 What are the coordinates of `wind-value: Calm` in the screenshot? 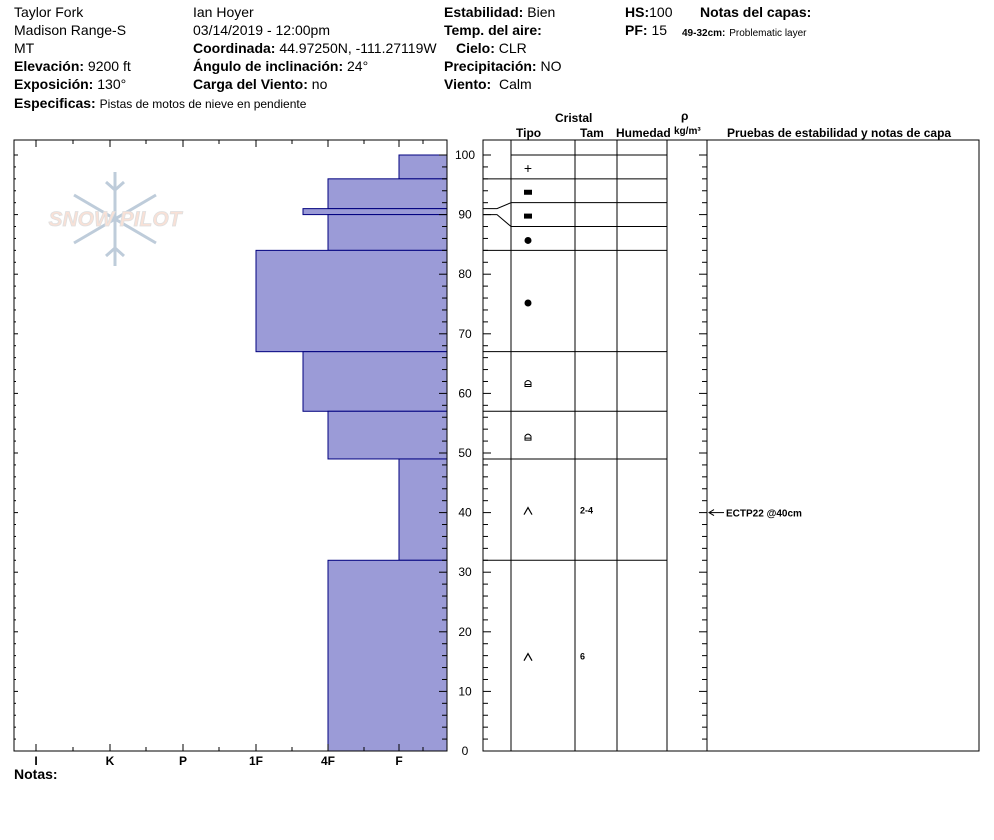 It's located at (515, 84).